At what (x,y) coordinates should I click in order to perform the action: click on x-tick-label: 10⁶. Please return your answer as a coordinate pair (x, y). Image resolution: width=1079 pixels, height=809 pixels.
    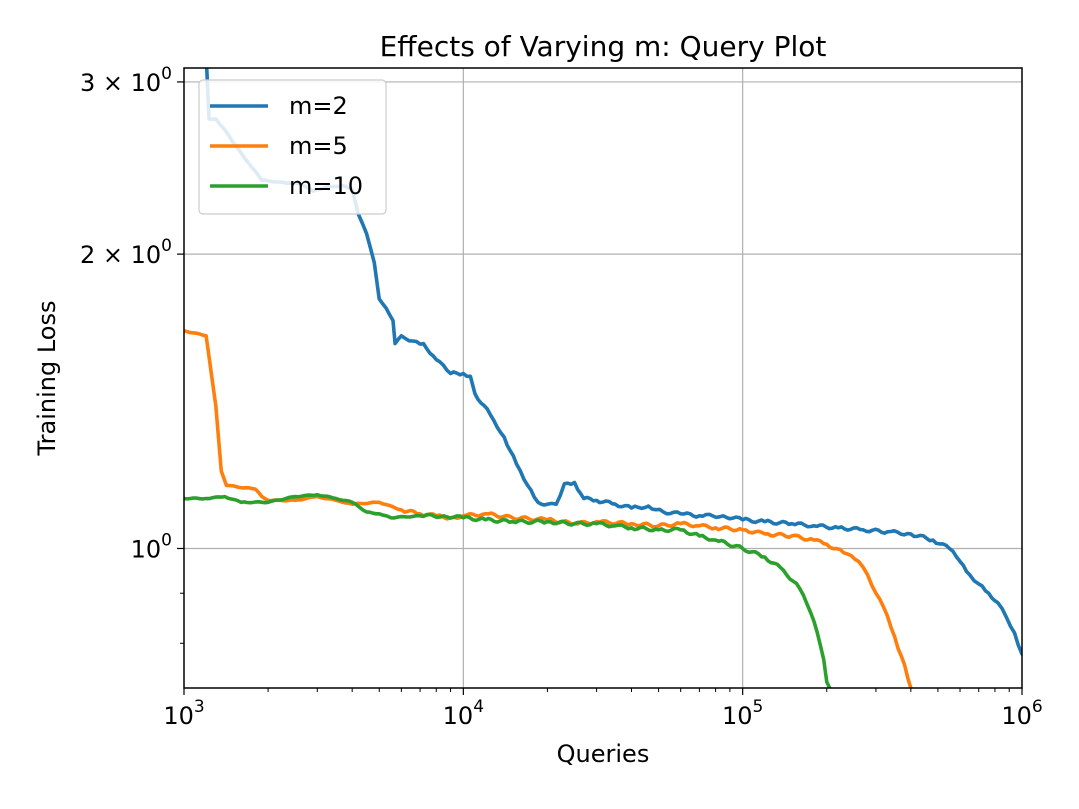
    Looking at the image, I should click on (1021, 713).